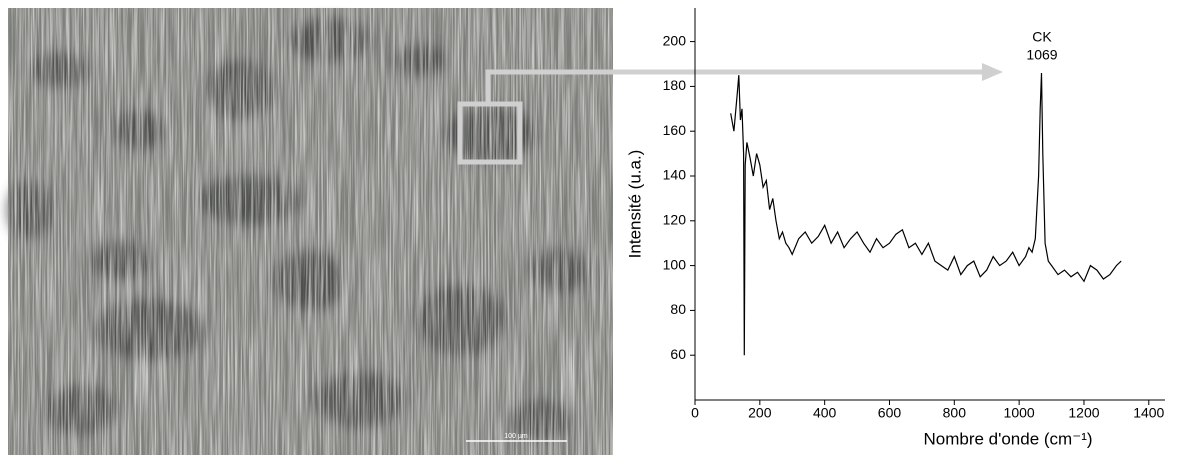  I want to click on x-tick-label: 200, so click(760, 413).